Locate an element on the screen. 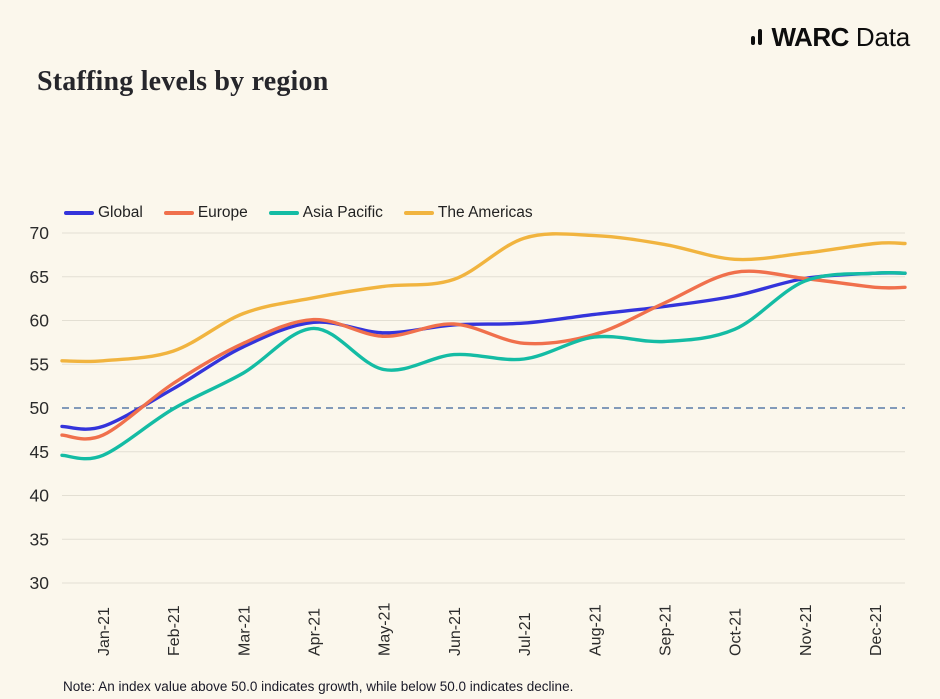 The image size is (940, 699). legend-item-the-americas: The Americas is located at coordinates (468, 213).